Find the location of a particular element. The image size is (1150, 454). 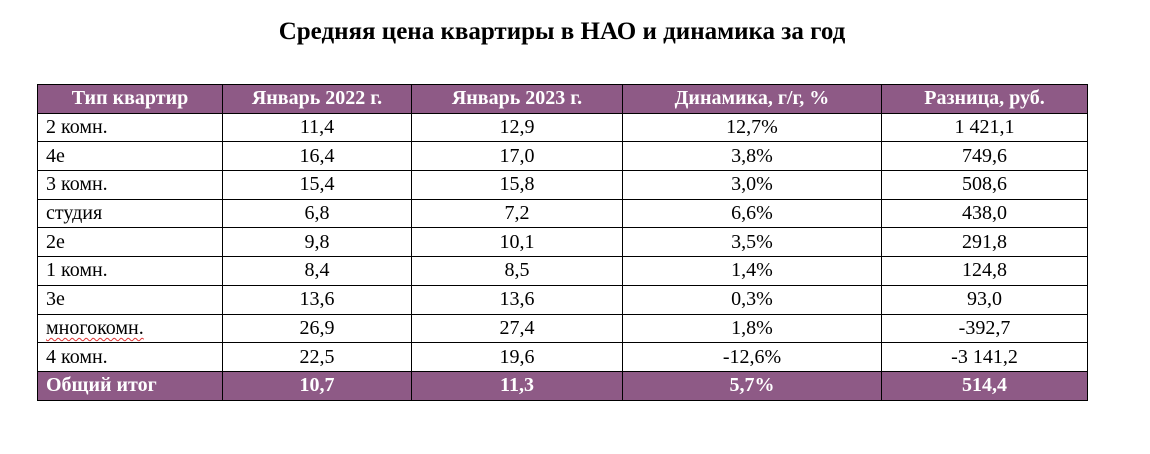

table-cell: 124,8 is located at coordinates (984, 271).